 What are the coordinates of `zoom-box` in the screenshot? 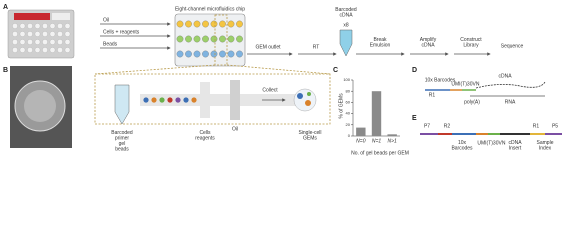 It's located at (221, 40).